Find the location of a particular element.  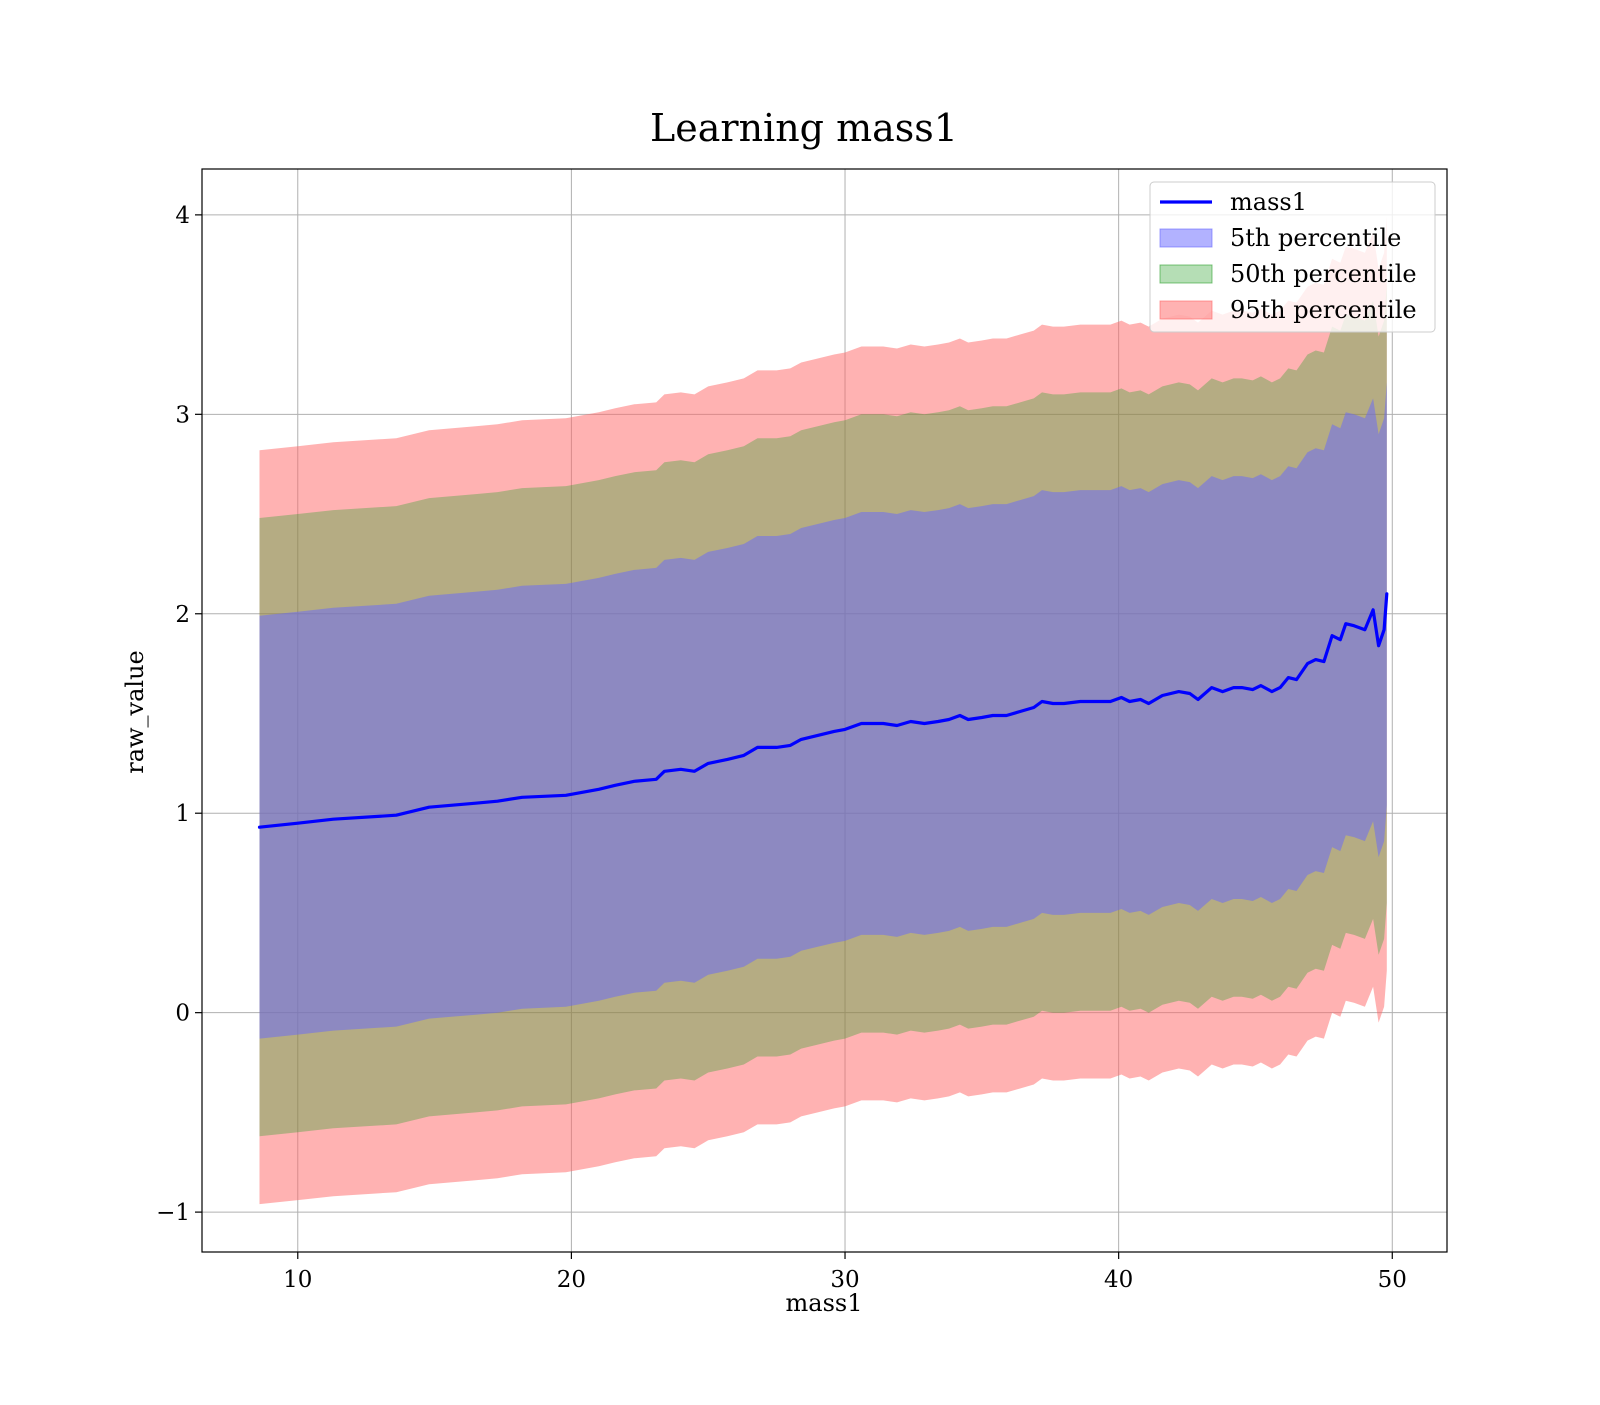

legend-box is located at coordinates (1292, 257).